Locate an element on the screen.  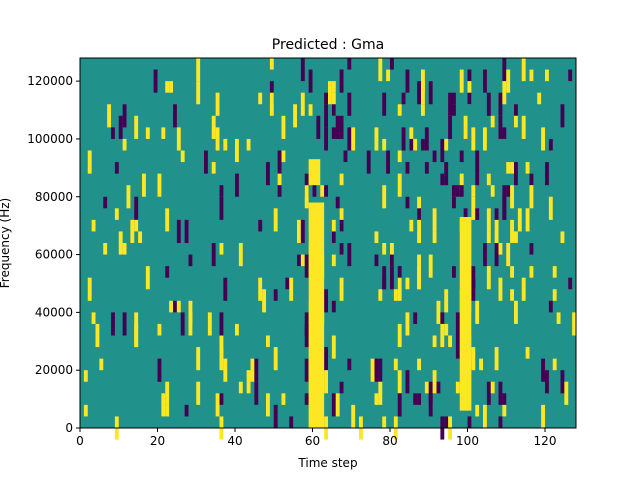
x-tick-label: 20 is located at coordinates (157, 441).